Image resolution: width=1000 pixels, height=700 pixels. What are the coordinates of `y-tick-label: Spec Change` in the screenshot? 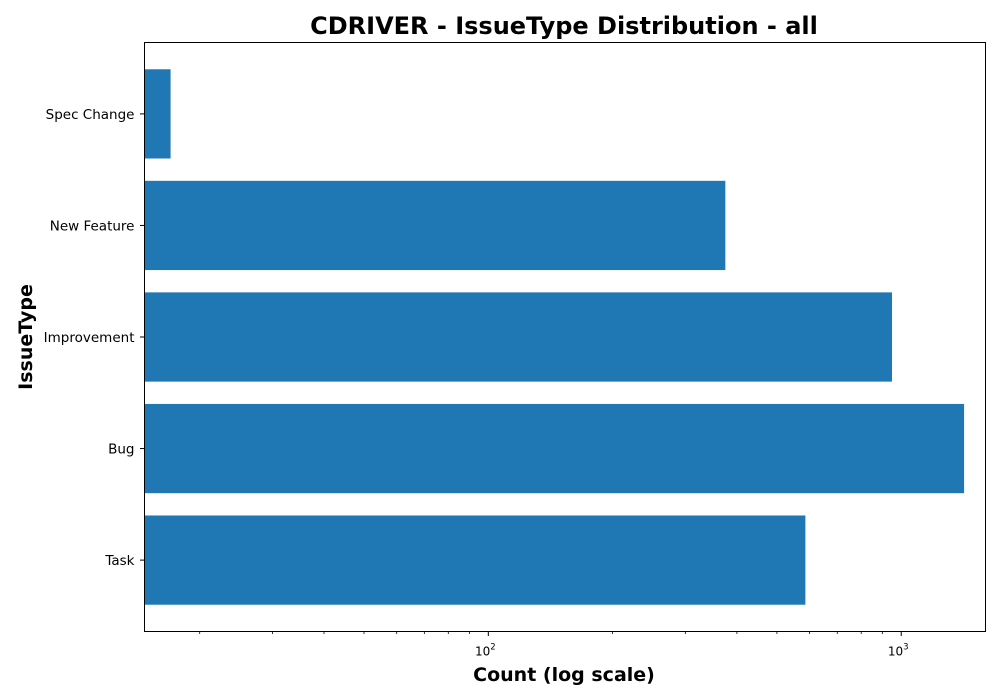 It's located at (90, 115).